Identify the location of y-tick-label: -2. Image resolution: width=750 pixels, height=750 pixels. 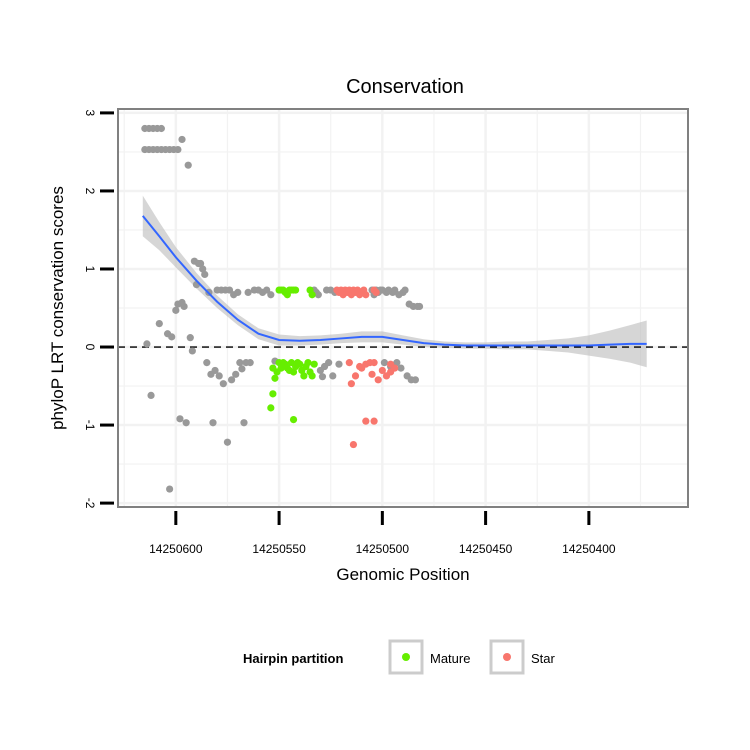
(90, 503).